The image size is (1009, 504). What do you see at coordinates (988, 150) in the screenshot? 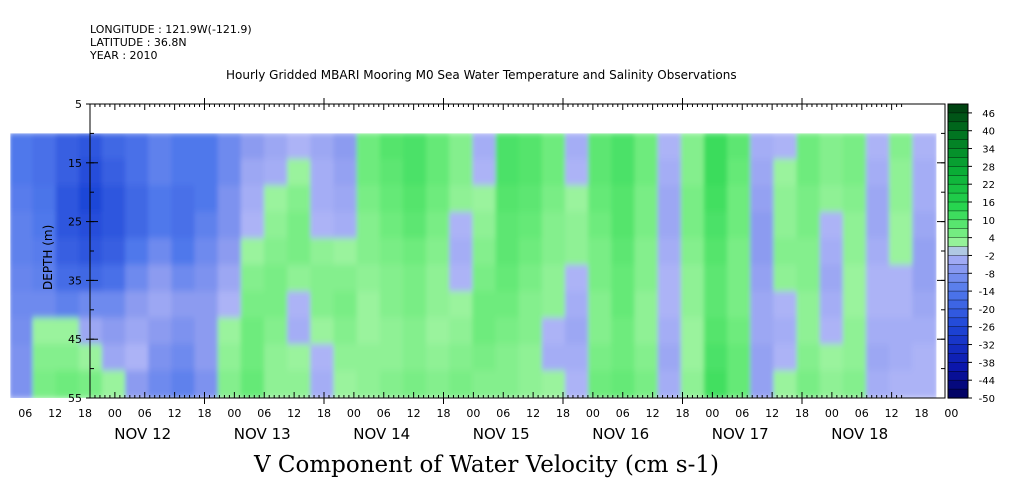
I see `colorbar-label: 34` at bounding box center [988, 150].